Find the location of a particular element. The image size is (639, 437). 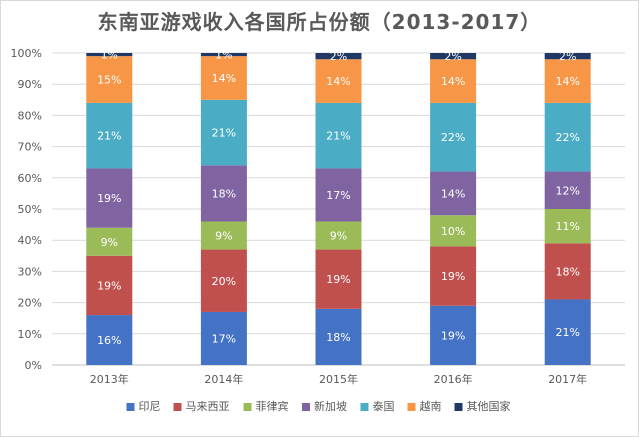

data-label: 12% is located at coordinates (567, 190).